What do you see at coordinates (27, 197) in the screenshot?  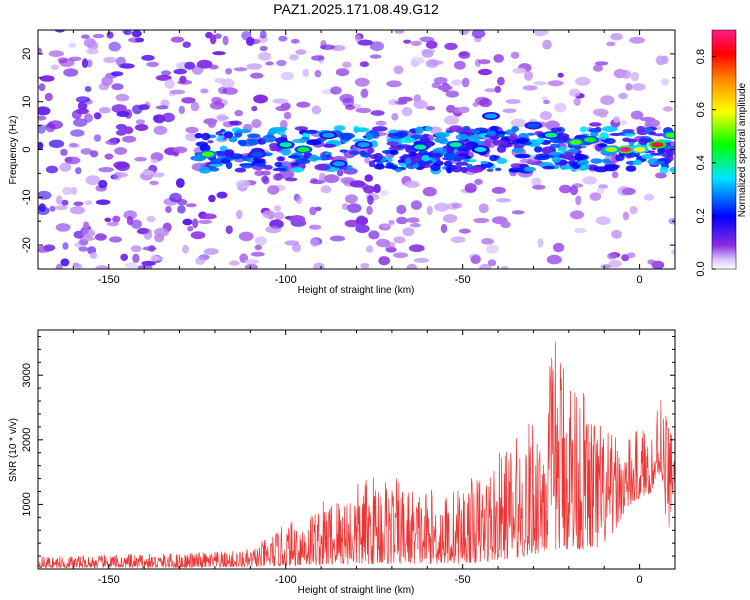 I see `y-tick-label: -10` at bounding box center [27, 197].